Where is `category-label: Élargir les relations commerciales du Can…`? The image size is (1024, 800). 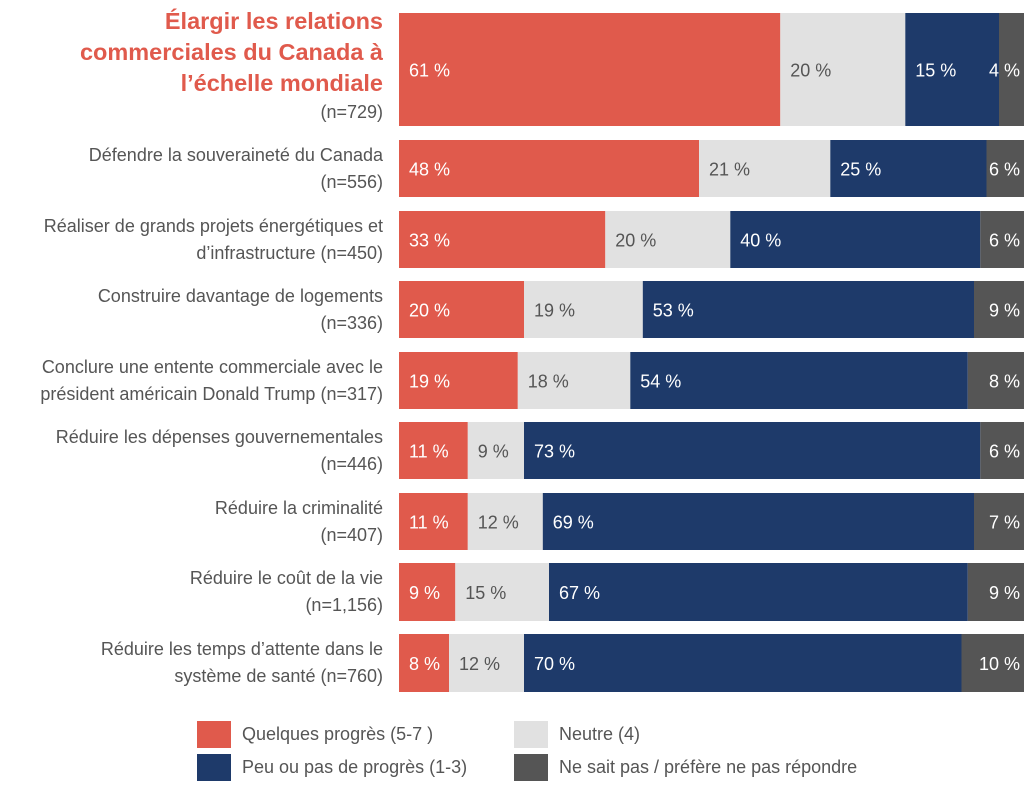
category-label: Élargir les relations commerciales du Can… is located at coordinates (231, 66).